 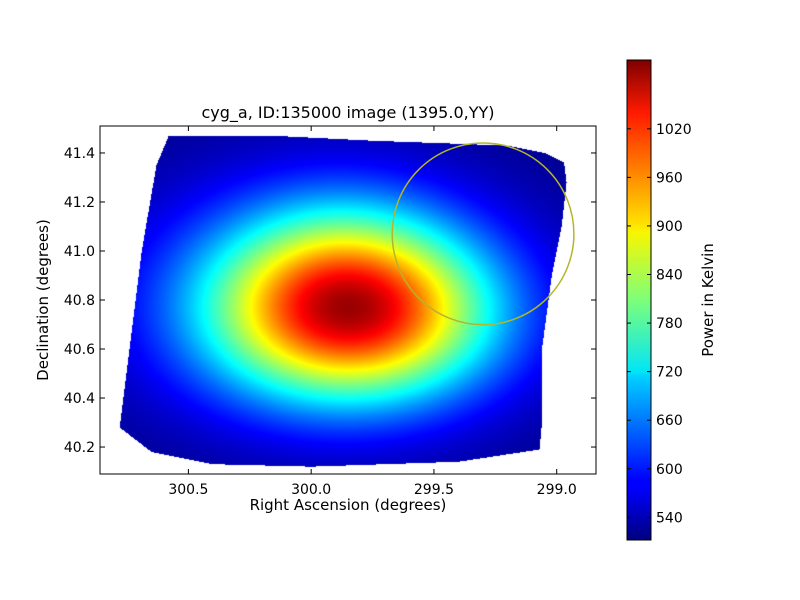 What do you see at coordinates (669, 178) in the screenshot?
I see `colorbar-tick-label: 960` at bounding box center [669, 178].